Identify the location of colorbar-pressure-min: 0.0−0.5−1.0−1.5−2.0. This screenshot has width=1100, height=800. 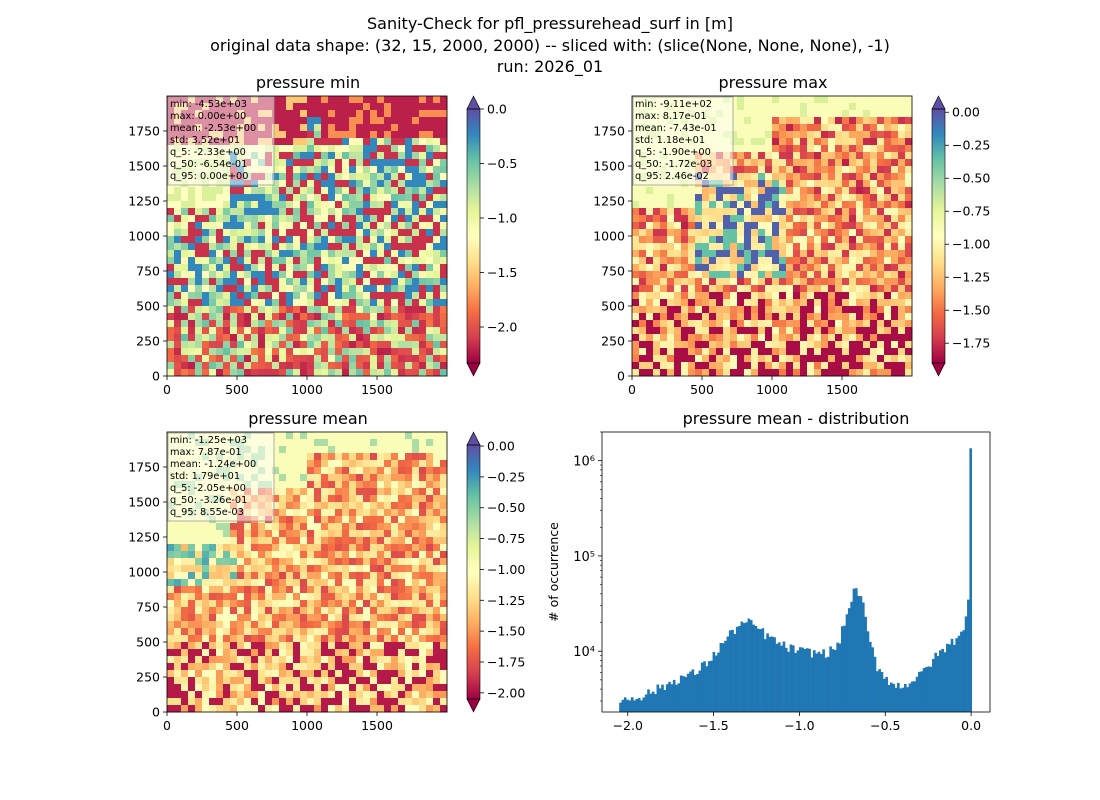
(491, 236).